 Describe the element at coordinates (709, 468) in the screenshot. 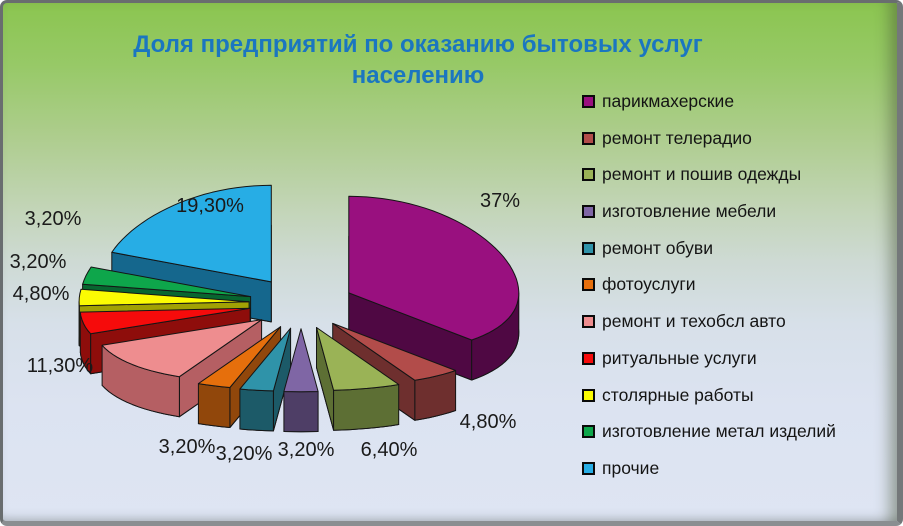

I see `legend-item-11: прочие` at that location.